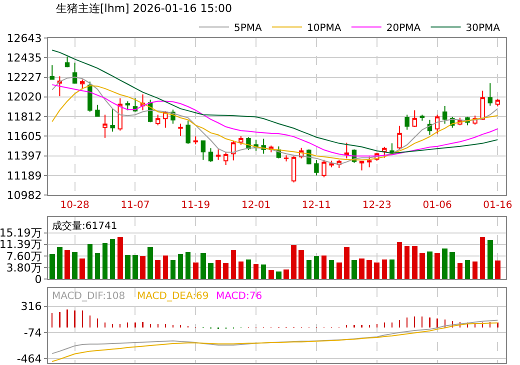  I want to click on legend-label: 30PMA, so click(483, 28).